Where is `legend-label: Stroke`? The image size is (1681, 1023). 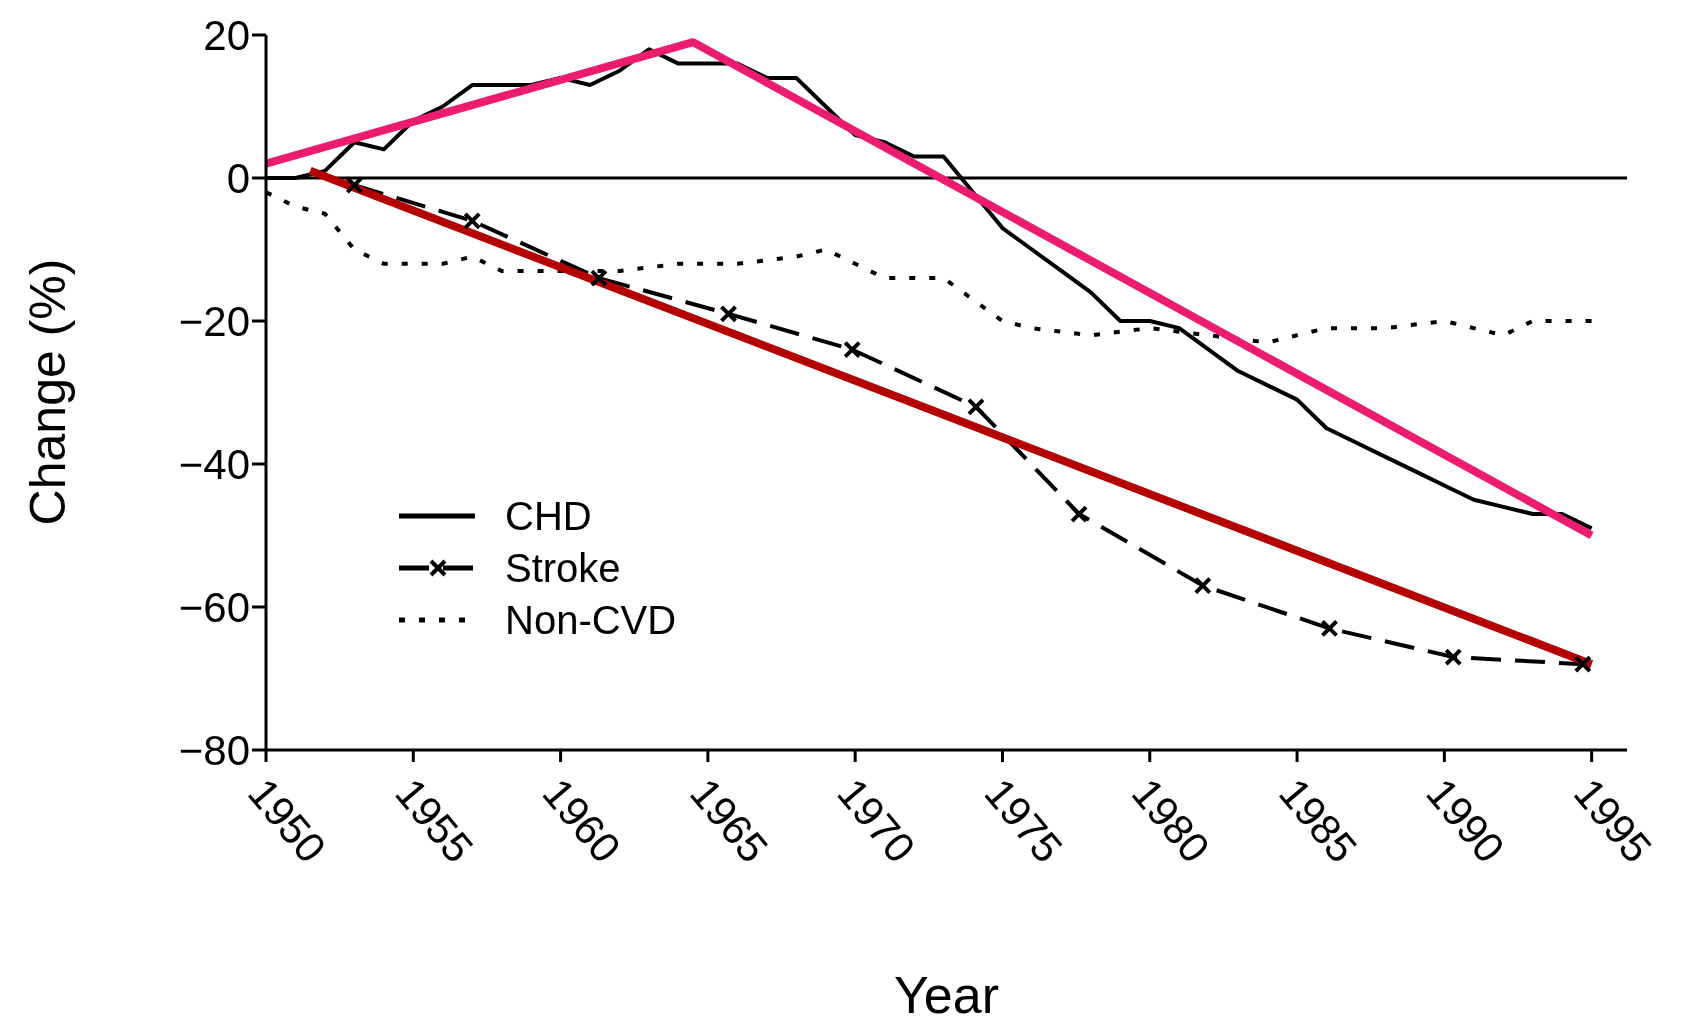
legend-label: Stroke is located at coordinates (563, 568).